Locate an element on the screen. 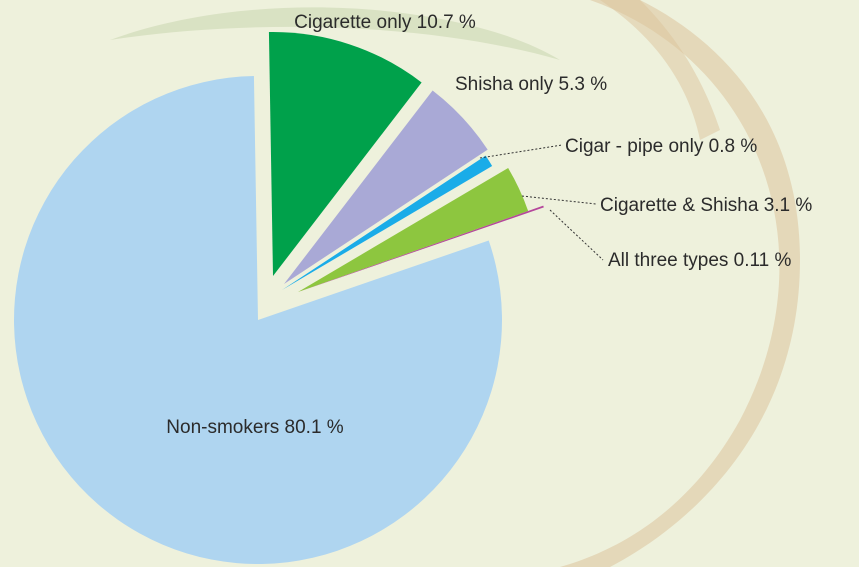  slice-all-three is located at coordinates (421, 248).